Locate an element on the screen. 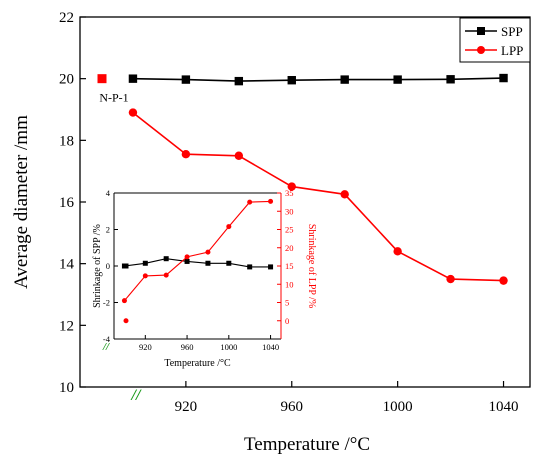  inset-background is located at coordinates (197, 266).